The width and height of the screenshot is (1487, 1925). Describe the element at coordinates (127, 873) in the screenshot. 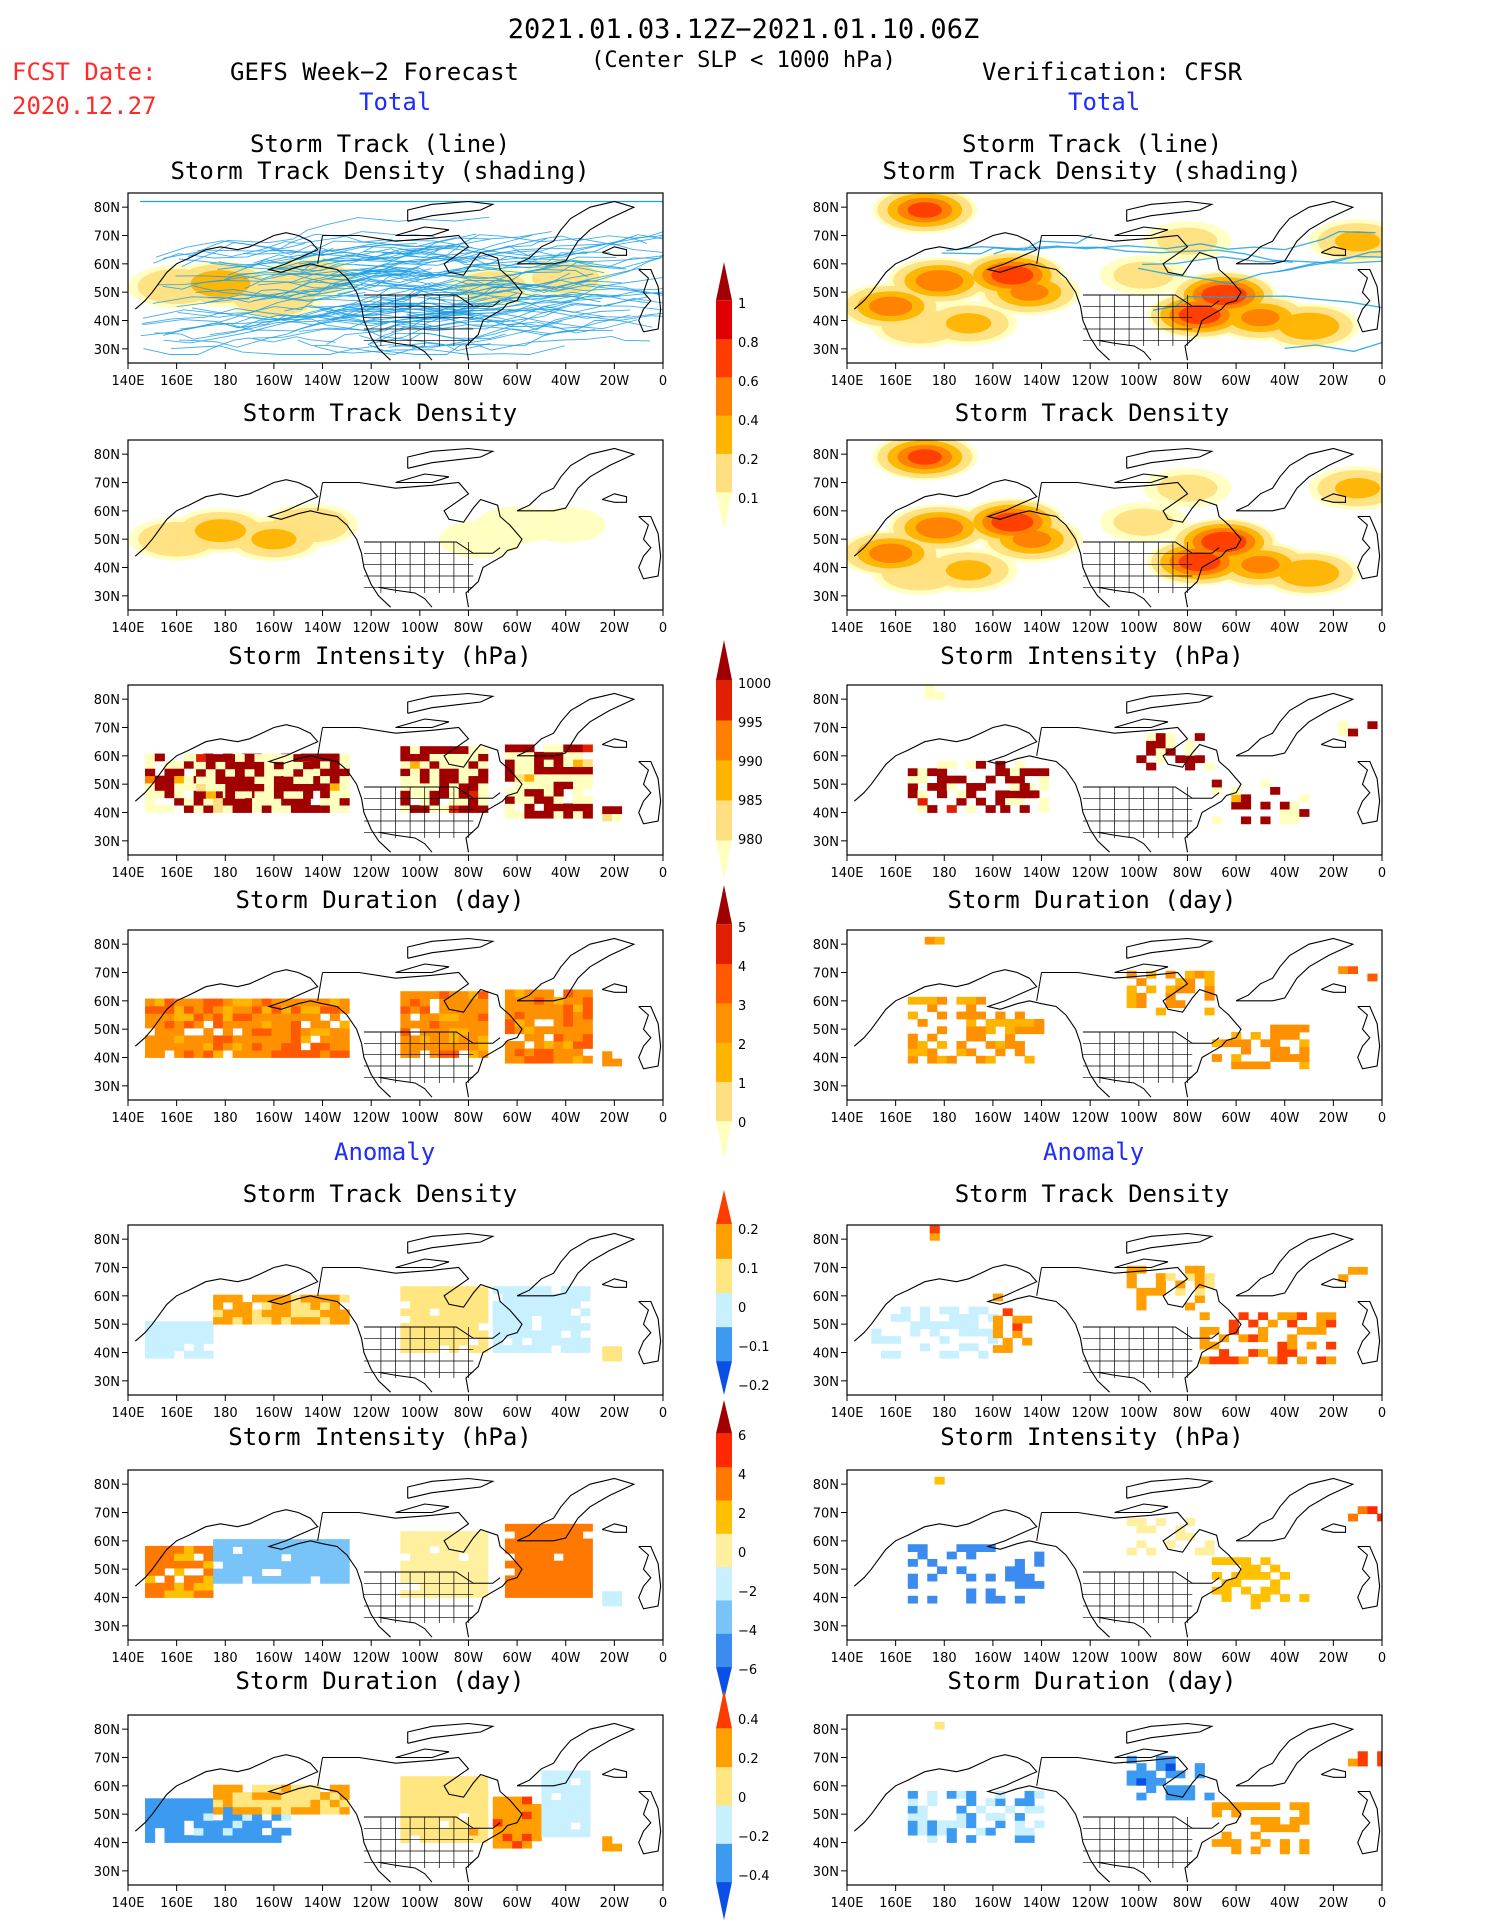

I see `lon-tick-label: 140E` at that location.